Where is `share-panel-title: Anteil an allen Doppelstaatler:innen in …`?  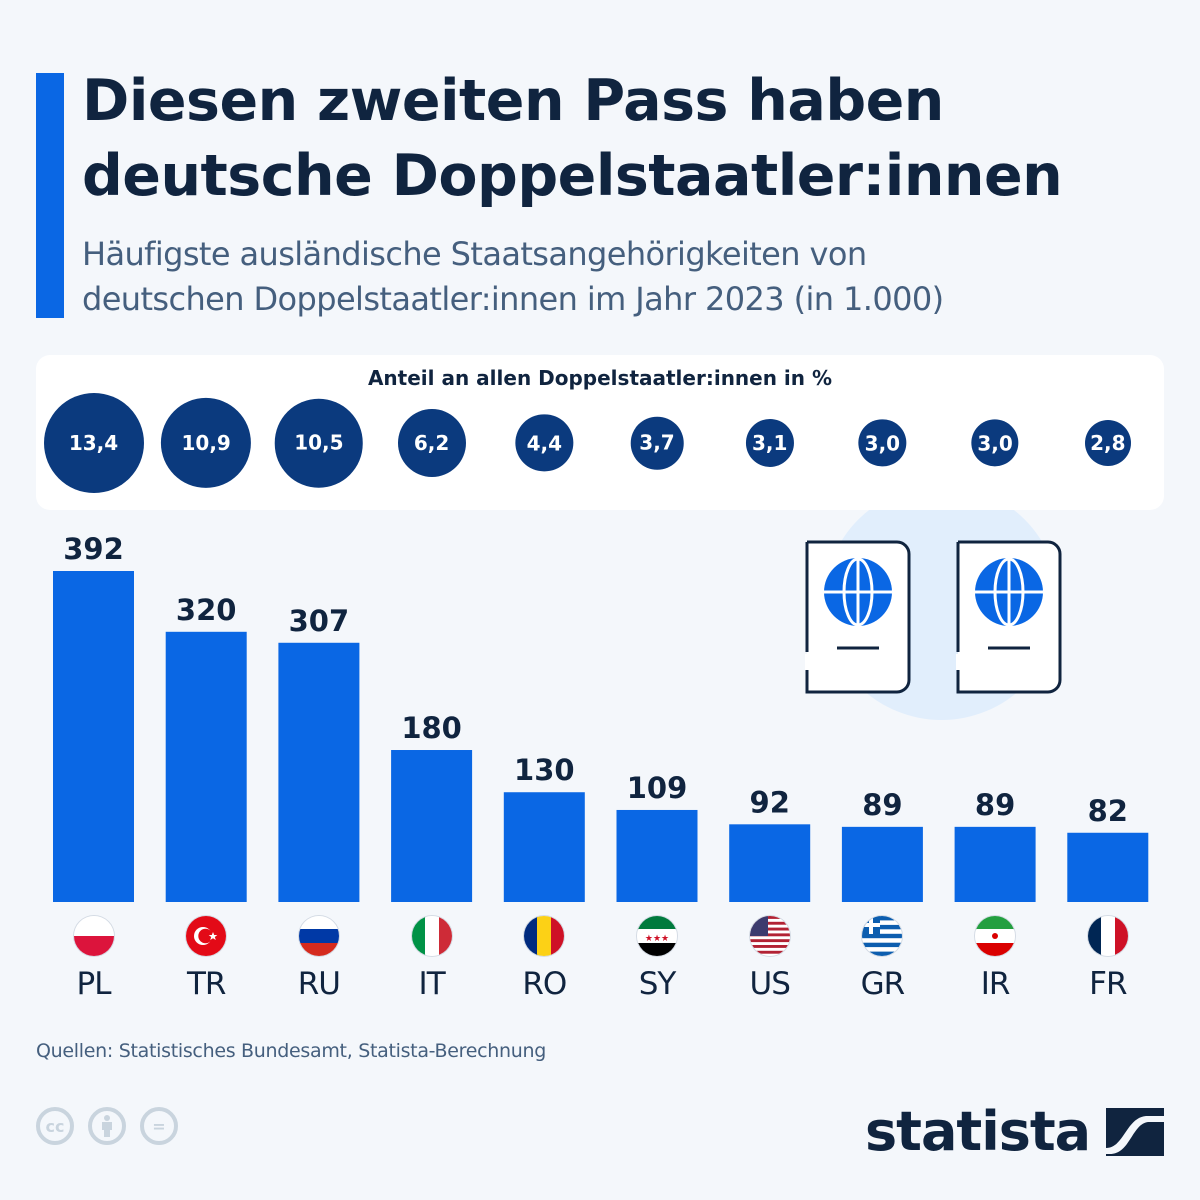 share-panel-title: Anteil an allen Doppelstaatler:innen in … is located at coordinates (600, 378).